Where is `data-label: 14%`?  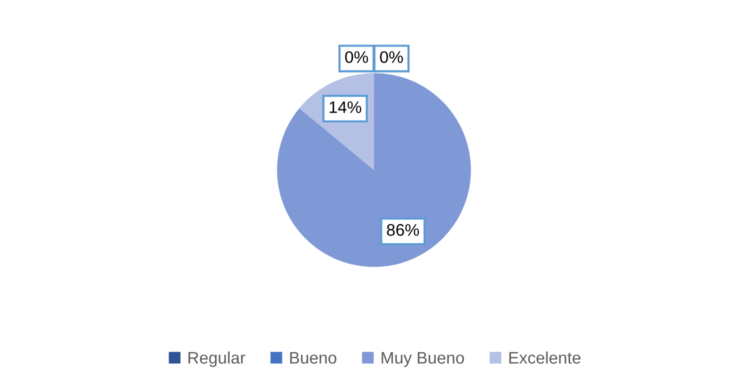 data-label: 14% is located at coordinates (346, 107).